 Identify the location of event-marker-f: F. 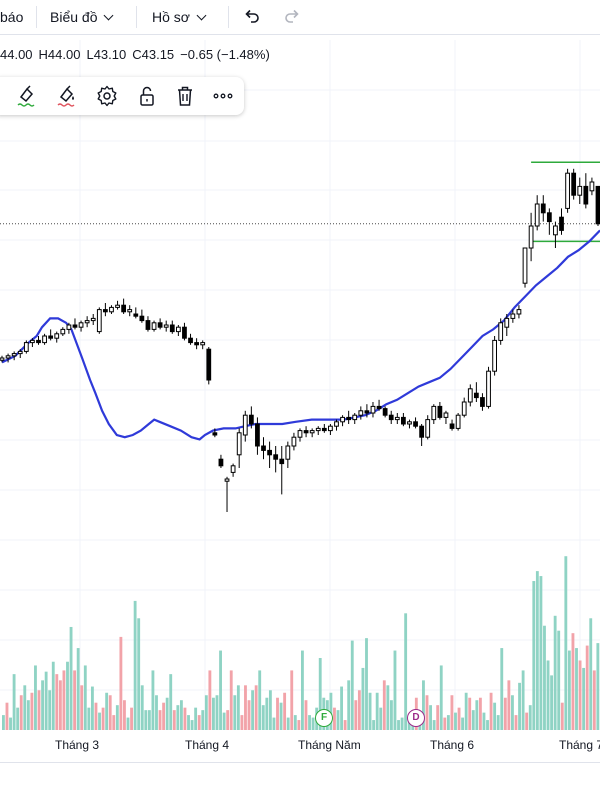
(324, 718).